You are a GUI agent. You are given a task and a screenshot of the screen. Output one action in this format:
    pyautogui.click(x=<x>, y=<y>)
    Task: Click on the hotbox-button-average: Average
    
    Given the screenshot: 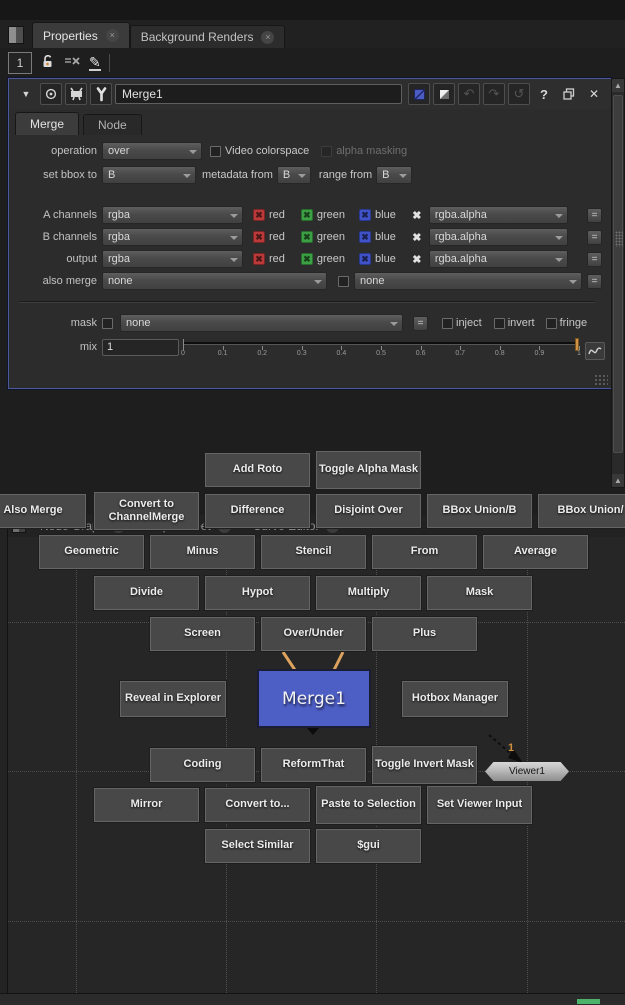 What is the action you would take?
    pyautogui.click(x=535, y=552)
    